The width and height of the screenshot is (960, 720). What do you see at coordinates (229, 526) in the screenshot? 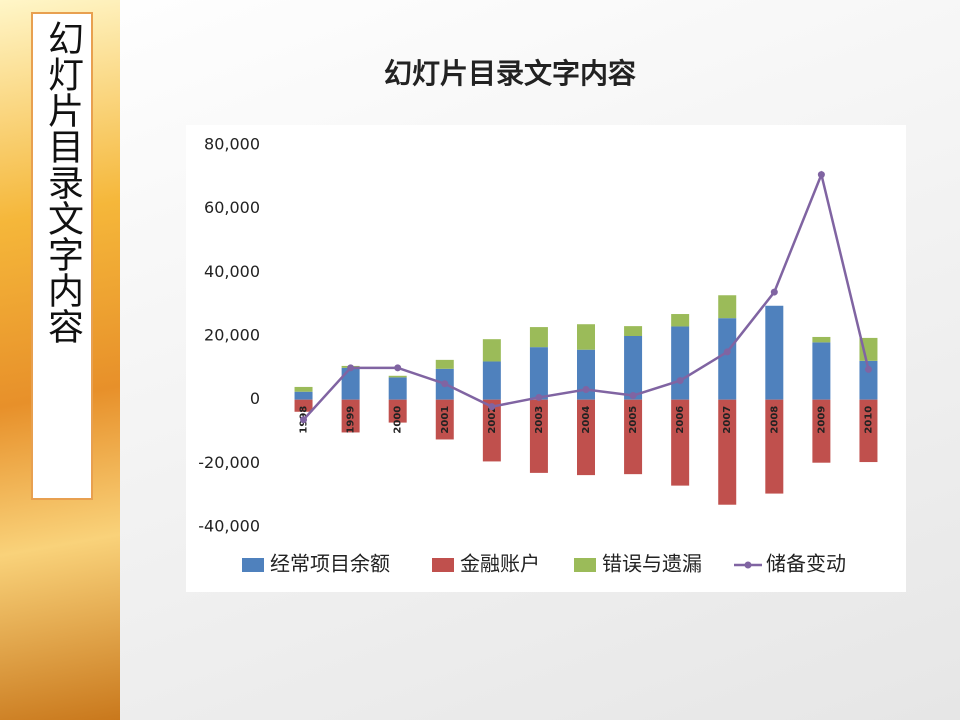
I see `y-tick-label: -40,000` at bounding box center [229, 526].